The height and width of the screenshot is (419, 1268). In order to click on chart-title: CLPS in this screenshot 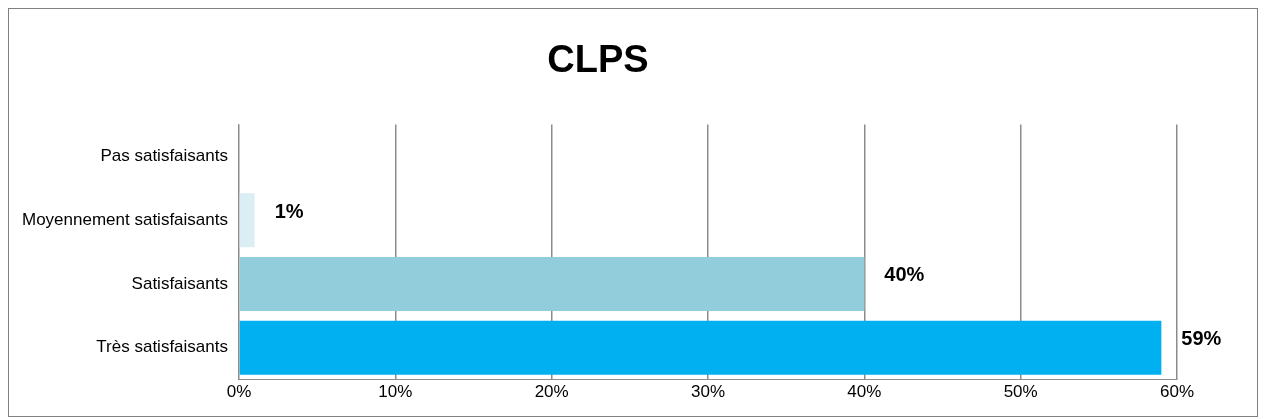, I will do `click(598, 59)`.